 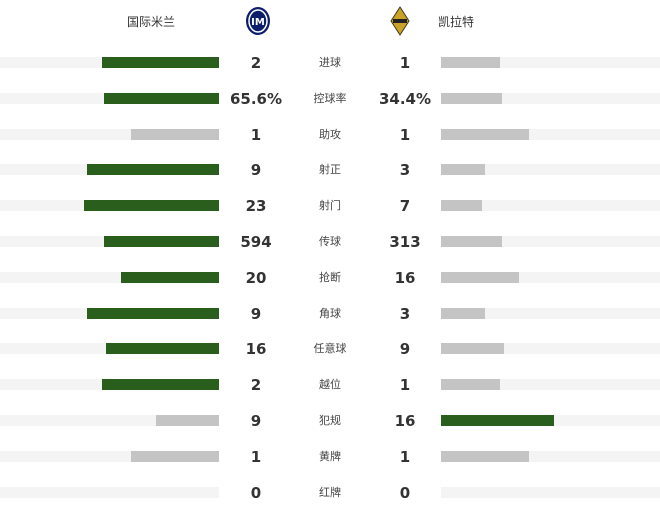 I want to click on stat-label: 红牌, so click(x=330, y=492).